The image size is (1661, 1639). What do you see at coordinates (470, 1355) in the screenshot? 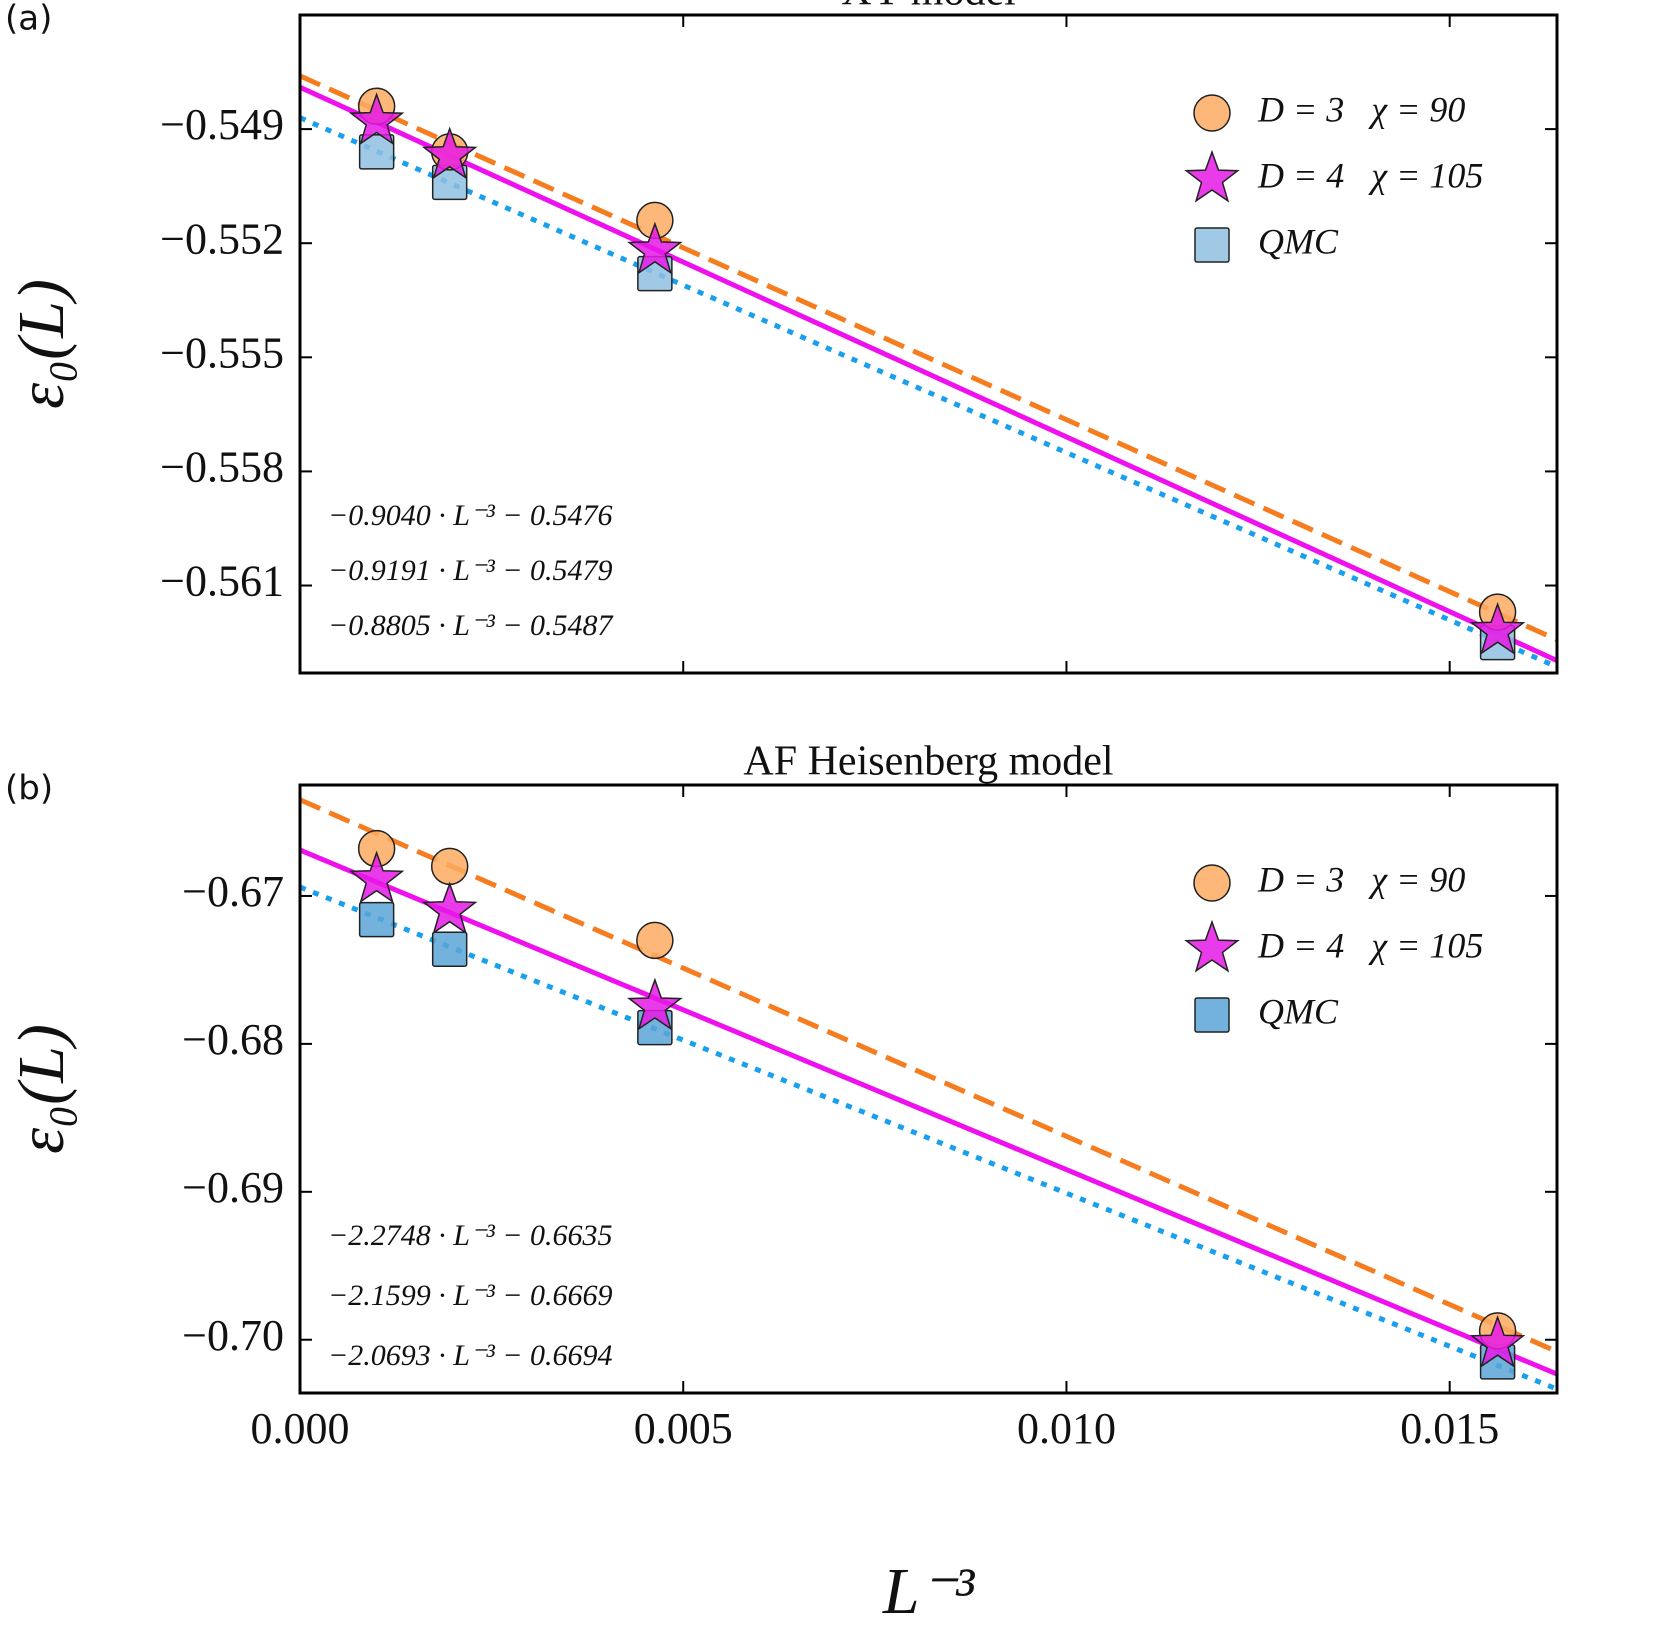
I see `fit-annotation: −2.0693 · L⁻³ − 0.6694` at bounding box center [470, 1355].